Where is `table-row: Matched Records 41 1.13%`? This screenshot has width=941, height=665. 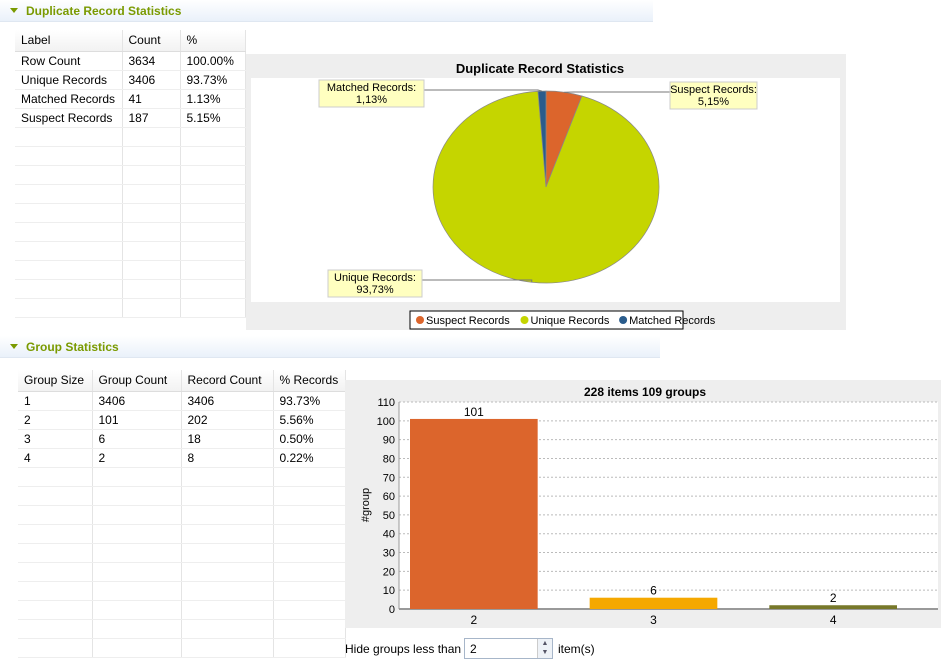 table-row: Matched Records 41 1.13% is located at coordinates (130, 99).